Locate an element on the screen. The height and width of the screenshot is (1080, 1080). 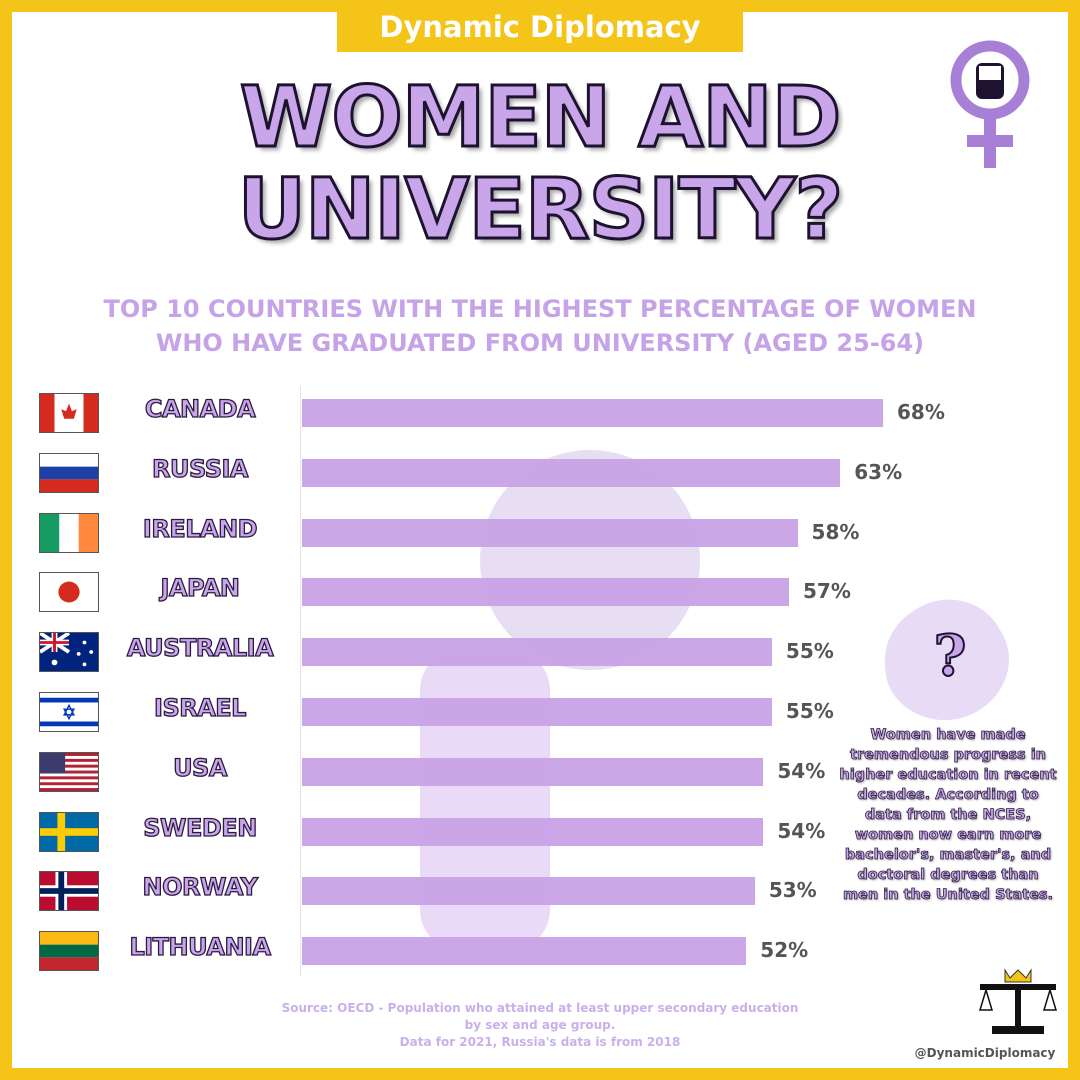
question-blob-icon: ? is located at coordinates (946, 660).